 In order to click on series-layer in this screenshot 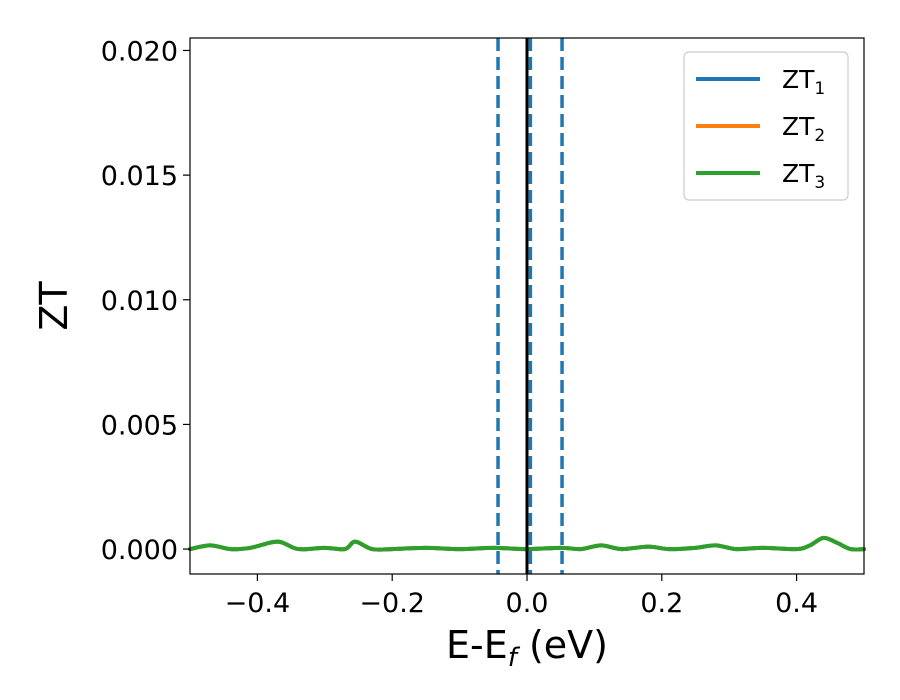, I will do `click(527, 543)`.